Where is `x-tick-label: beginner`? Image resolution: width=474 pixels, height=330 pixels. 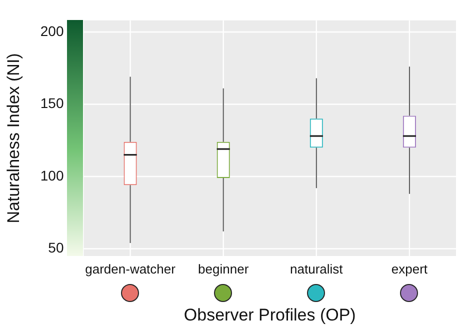
x-tick-label: beginner is located at coordinates (224, 268).